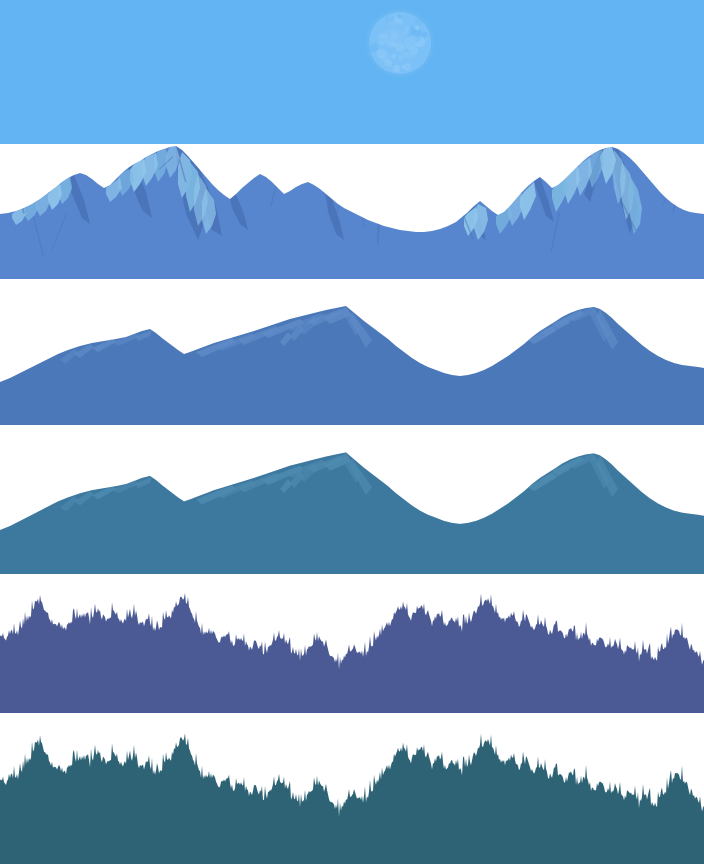 Image resolution: width=704 pixels, height=864 pixels. I want to click on noise-ridge-silhouette, so click(352, 652).